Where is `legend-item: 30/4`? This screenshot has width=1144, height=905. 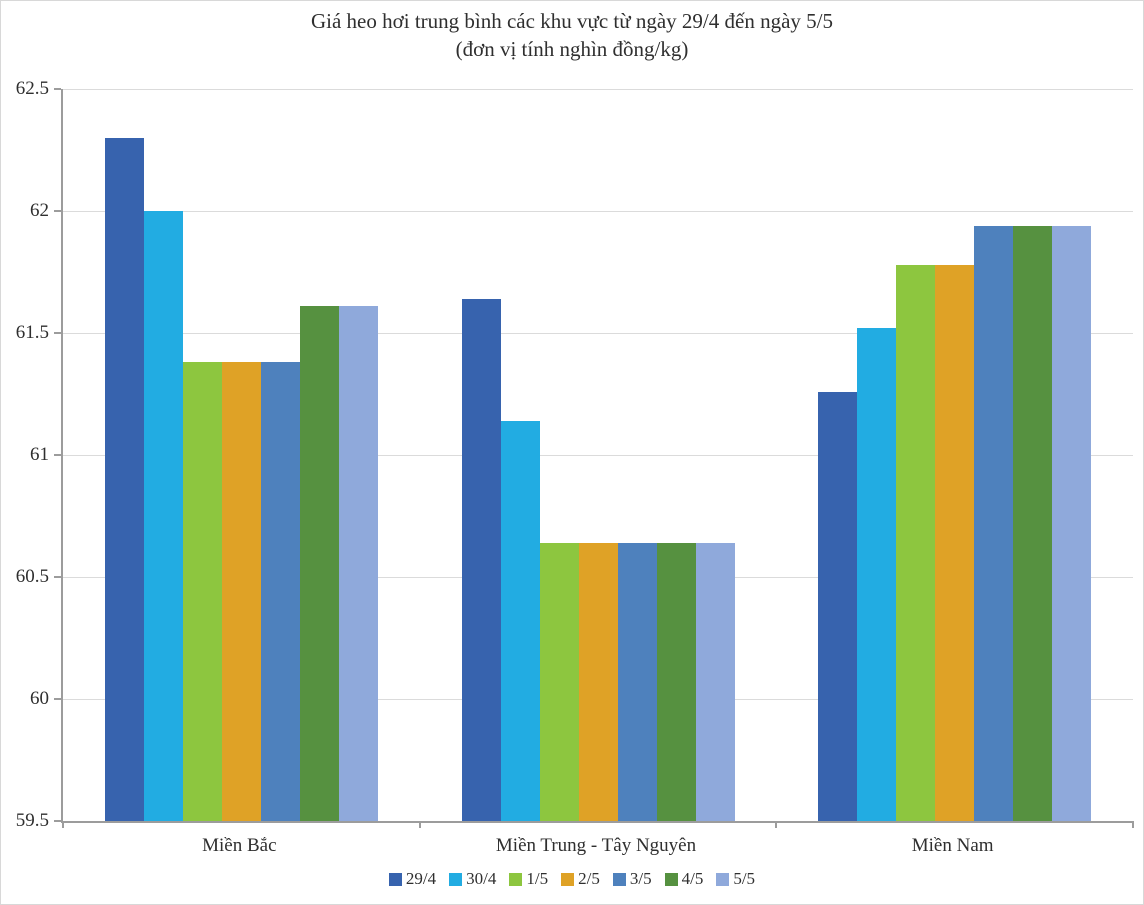 legend-item: 30/4 is located at coordinates (472, 879).